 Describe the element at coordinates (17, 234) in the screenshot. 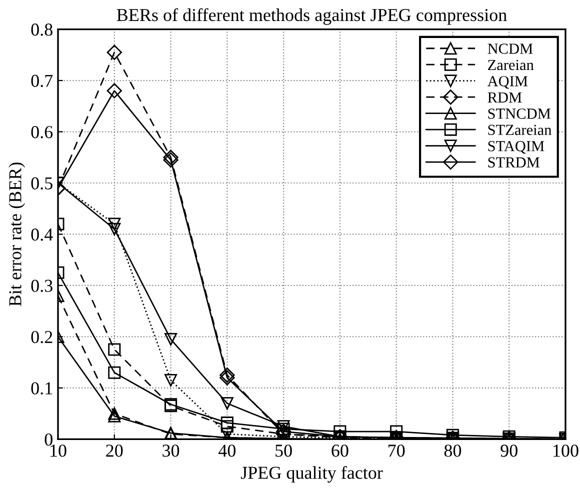

I see `y-axis-title: Bit error rate (BER)` at that location.